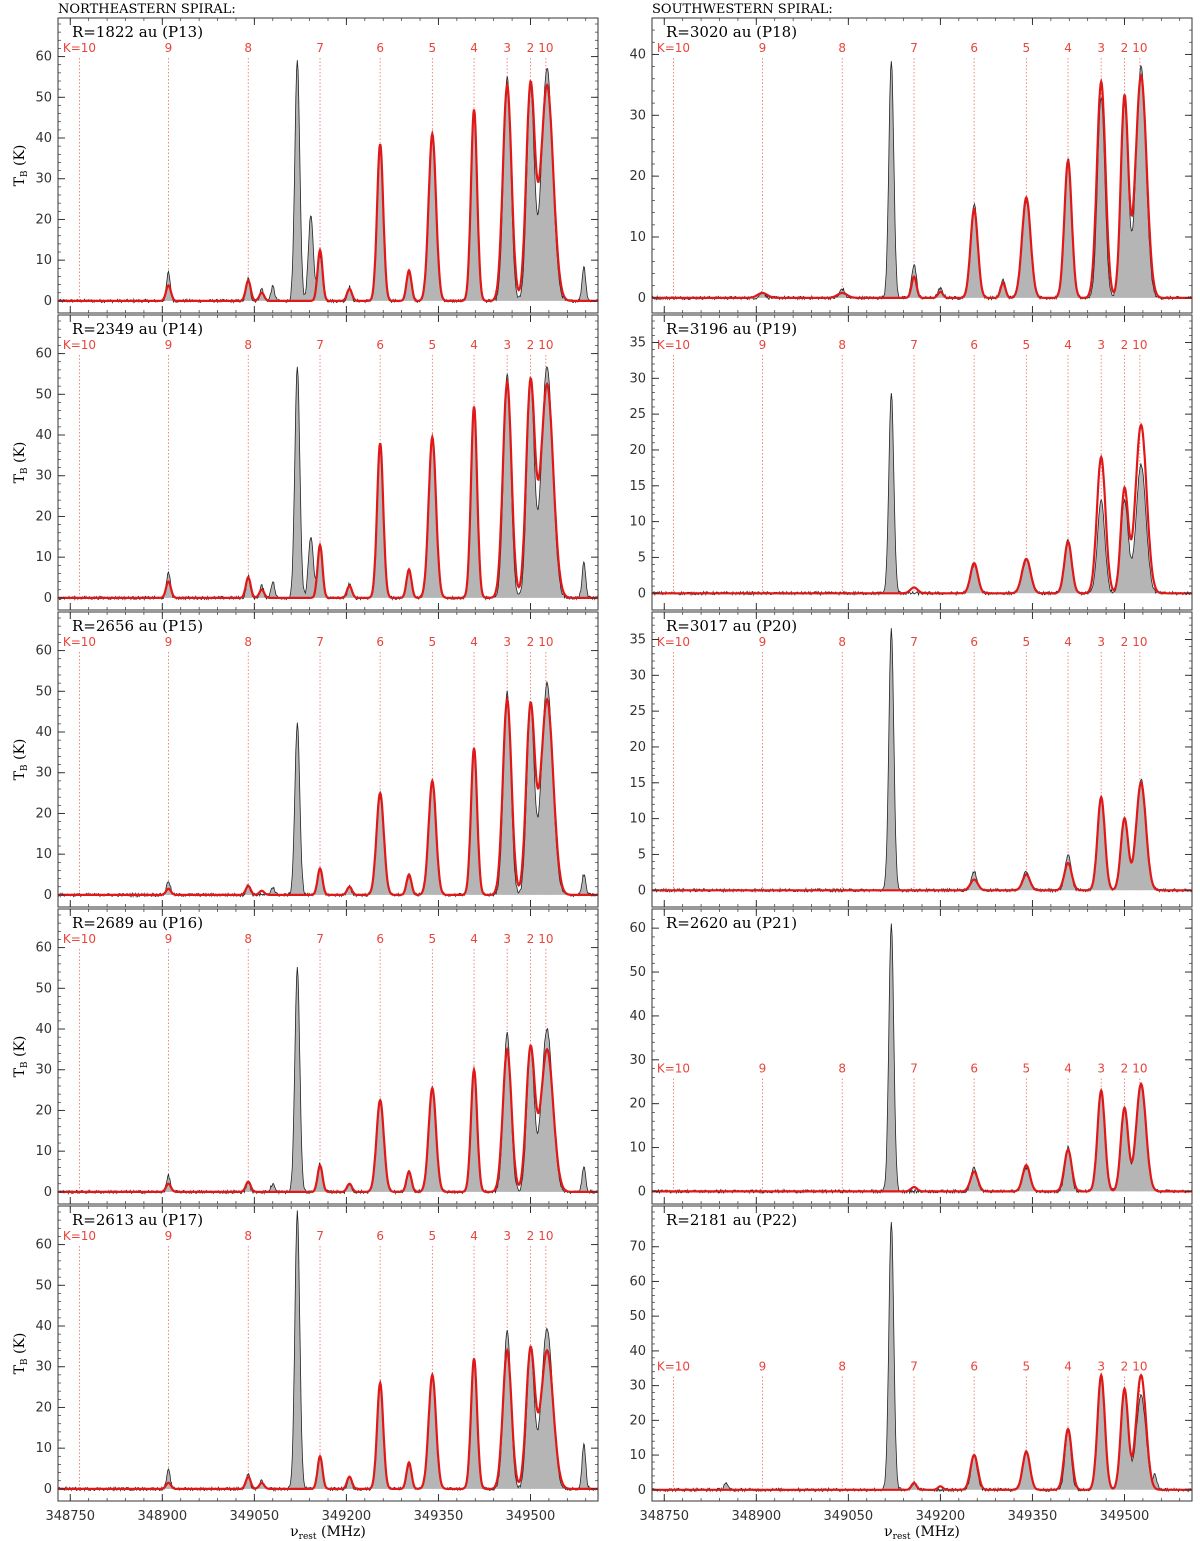 The image size is (1200, 1541). What do you see at coordinates (637, 486) in the screenshot?
I see `y-tick-label: 15` at bounding box center [637, 486].